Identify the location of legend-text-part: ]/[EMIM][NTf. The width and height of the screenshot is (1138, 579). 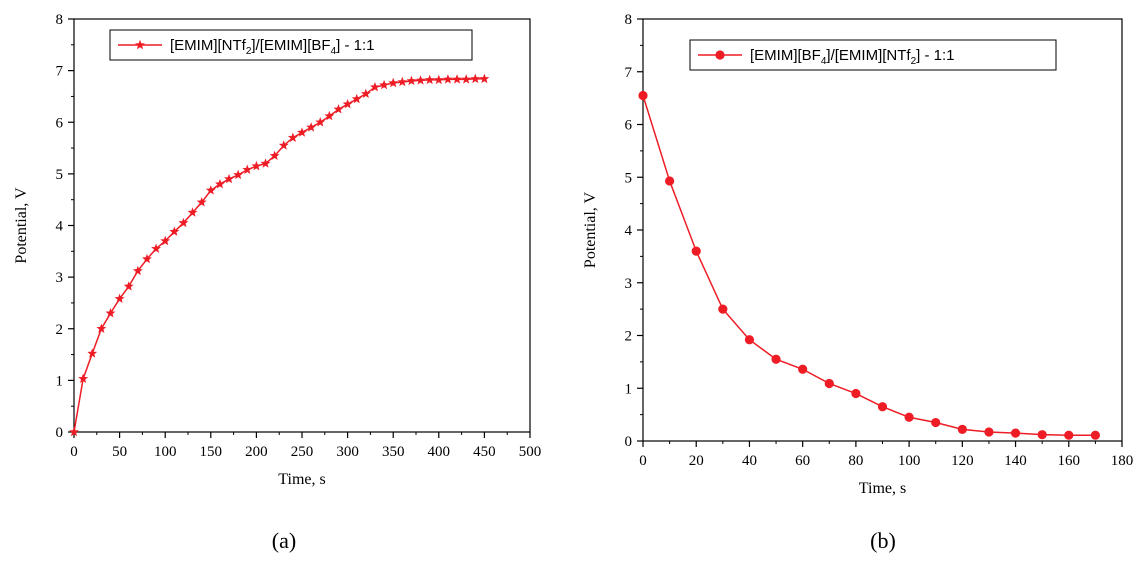
(868, 55).